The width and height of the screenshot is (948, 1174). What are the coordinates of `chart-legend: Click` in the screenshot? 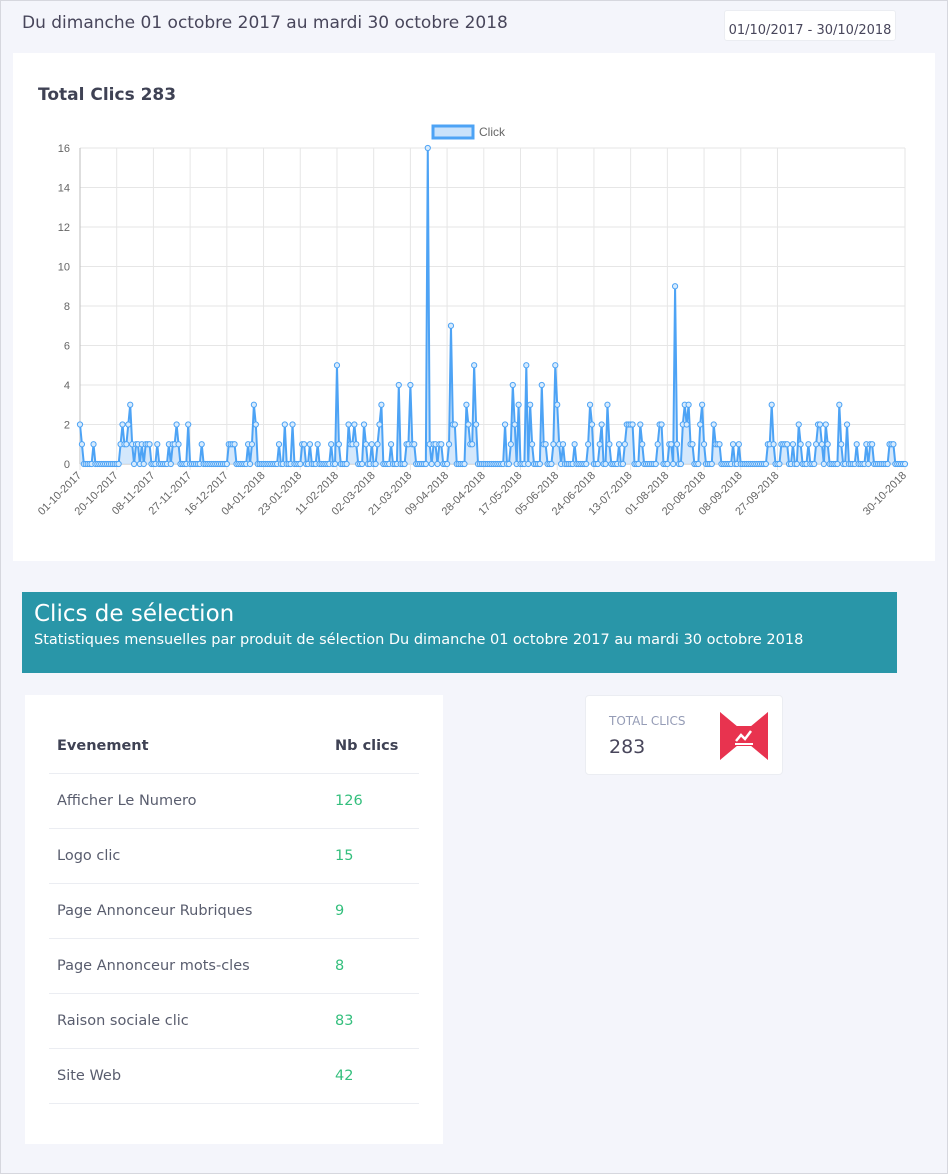 It's located at (468, 132).